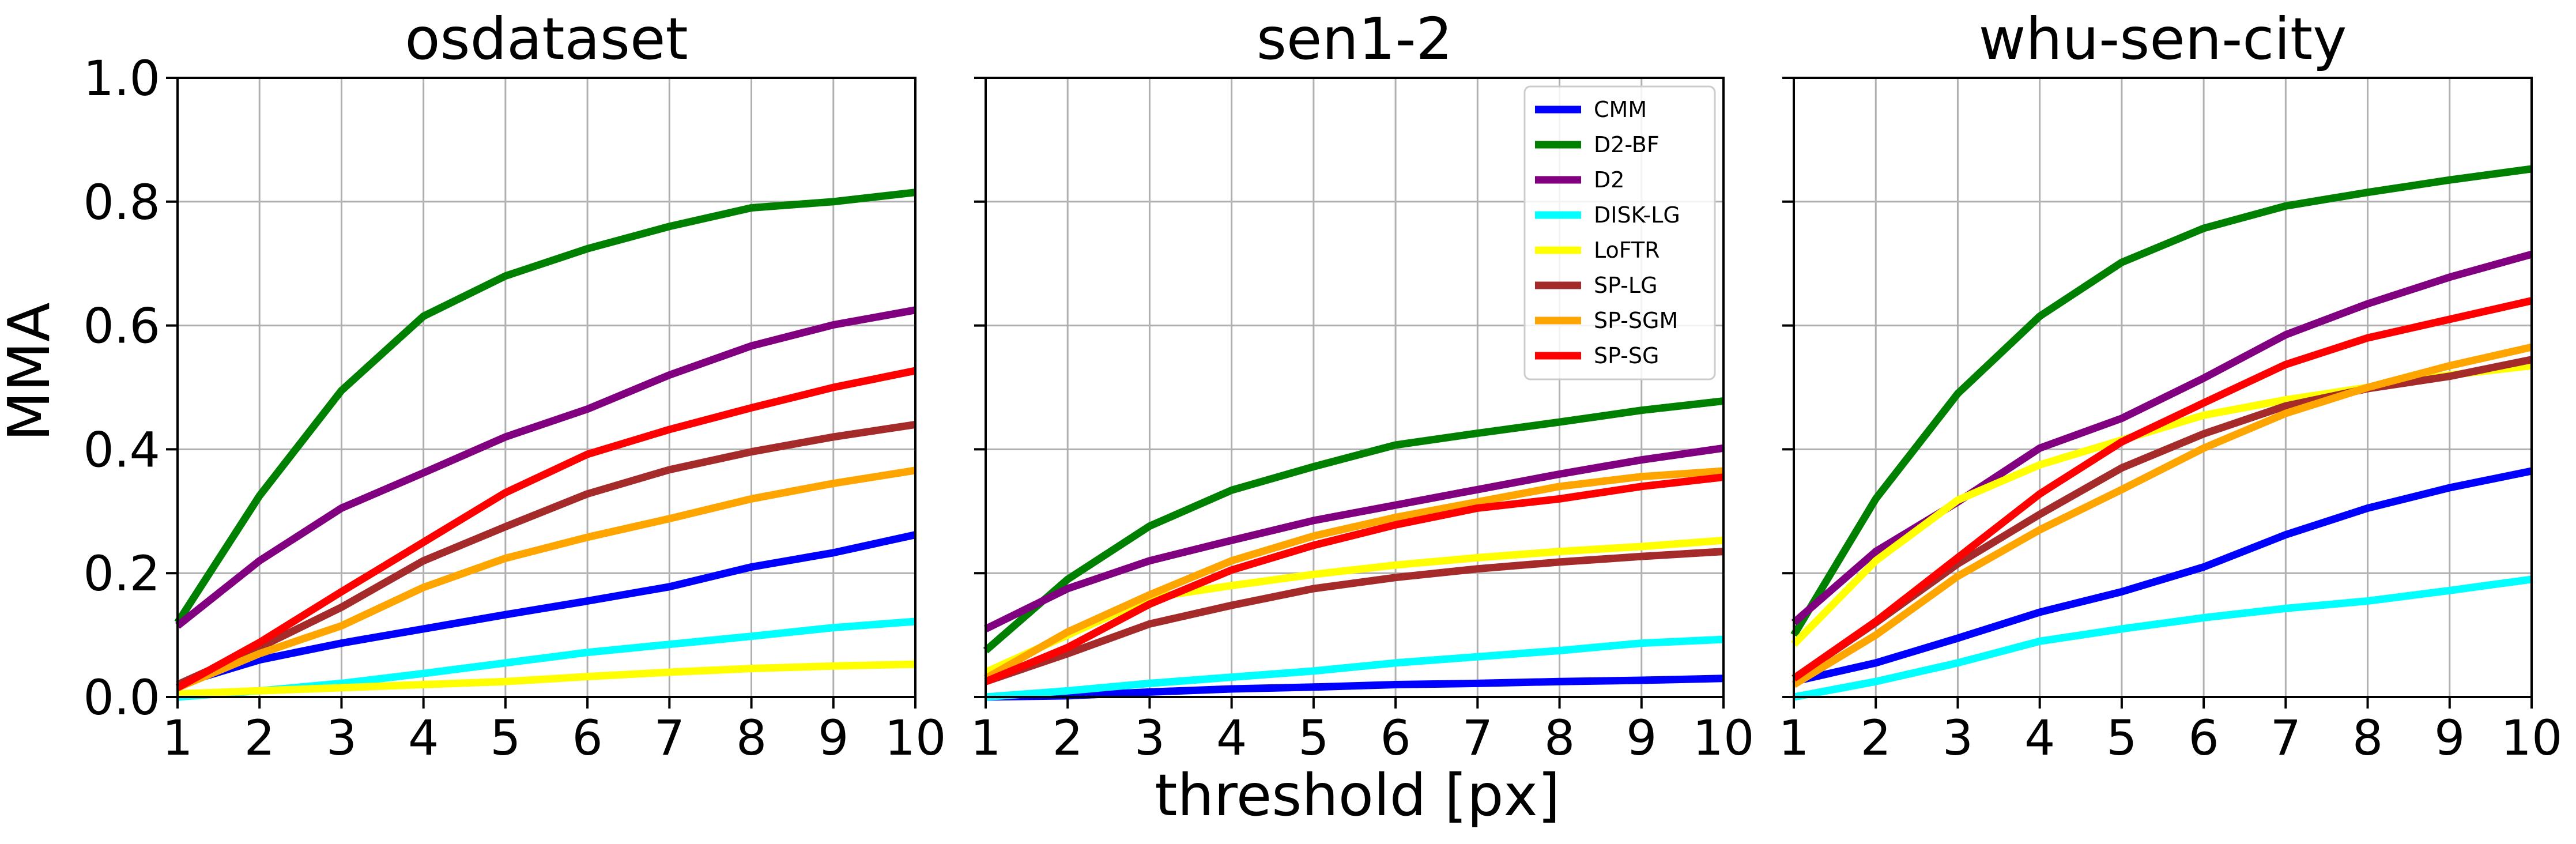  Describe the element at coordinates (1626, 285) in the screenshot. I see `legend-label: SP-LG` at that location.